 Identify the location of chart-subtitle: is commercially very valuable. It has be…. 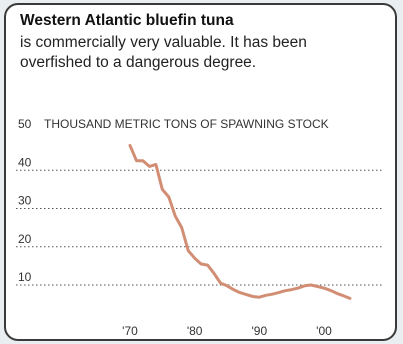
(163, 52).